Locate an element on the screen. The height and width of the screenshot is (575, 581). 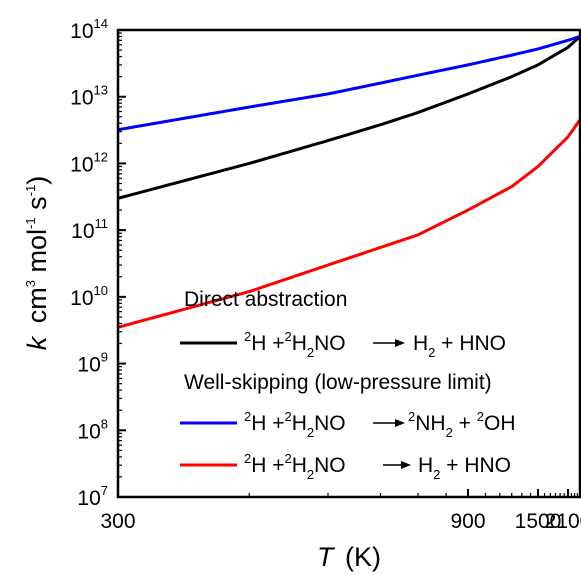
series-line is located at coordinates (349, 83).